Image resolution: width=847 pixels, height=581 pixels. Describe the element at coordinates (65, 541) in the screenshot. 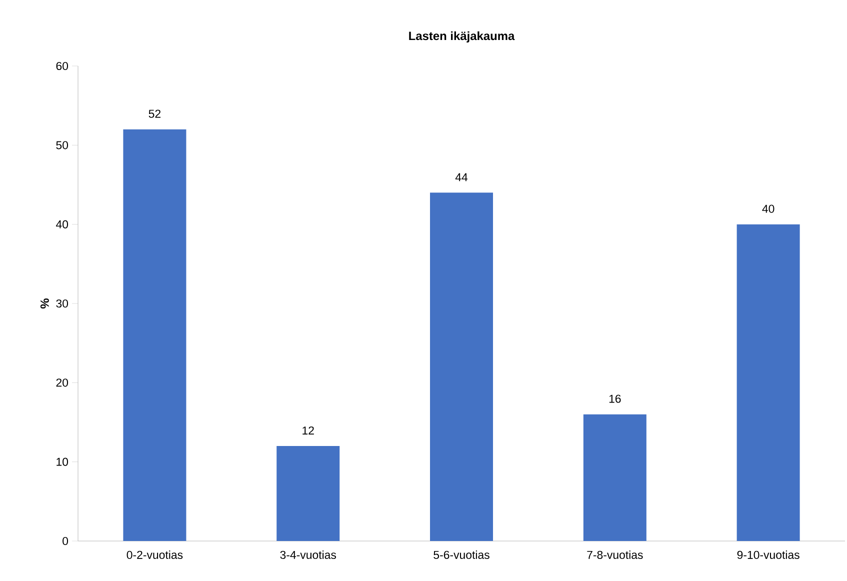

I see `y-tick-label: 0` at that location.